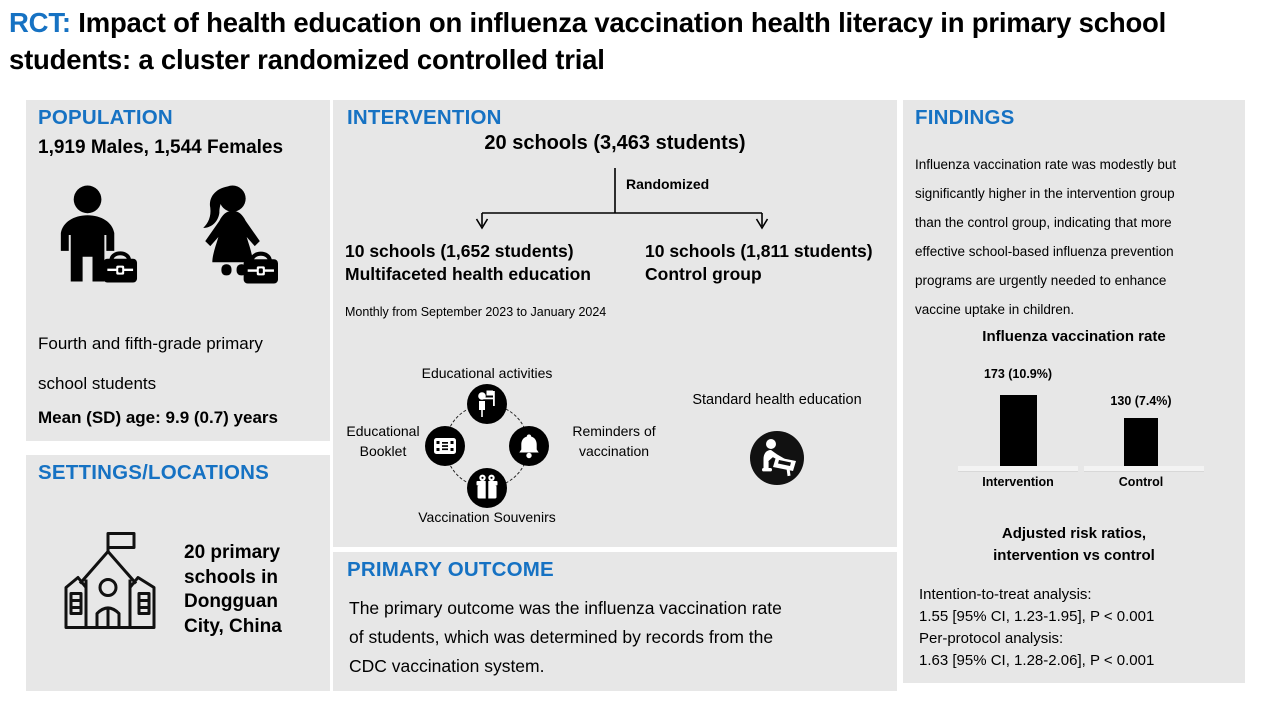  Describe the element at coordinates (991, 638) in the screenshot. I see `pp-analysis-label: Per-protocol analysis:` at that location.